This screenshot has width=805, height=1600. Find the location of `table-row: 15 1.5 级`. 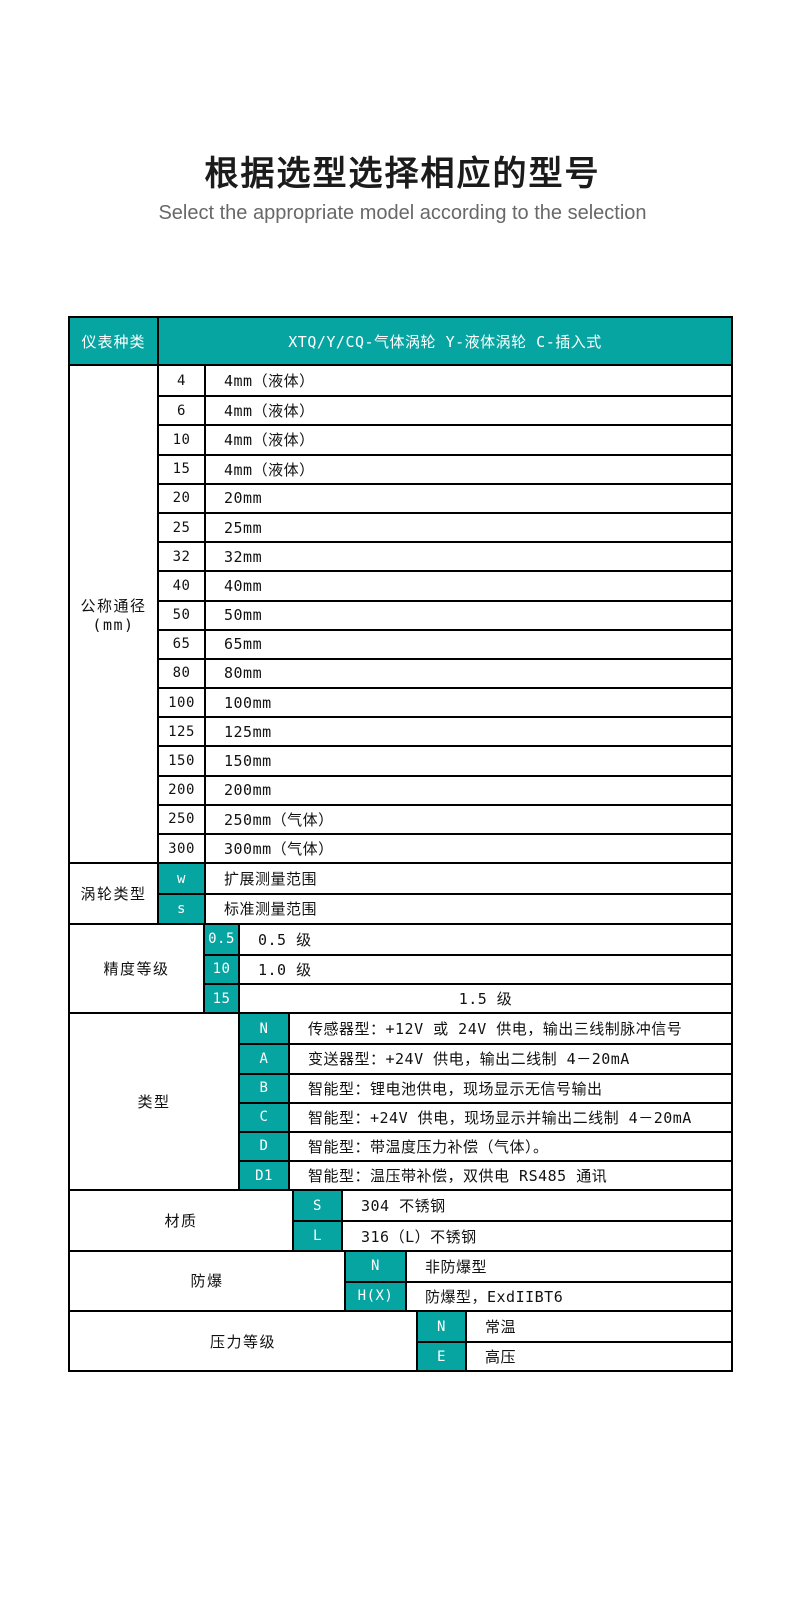

table-row: 15 1.5 级 is located at coordinates (468, 997).